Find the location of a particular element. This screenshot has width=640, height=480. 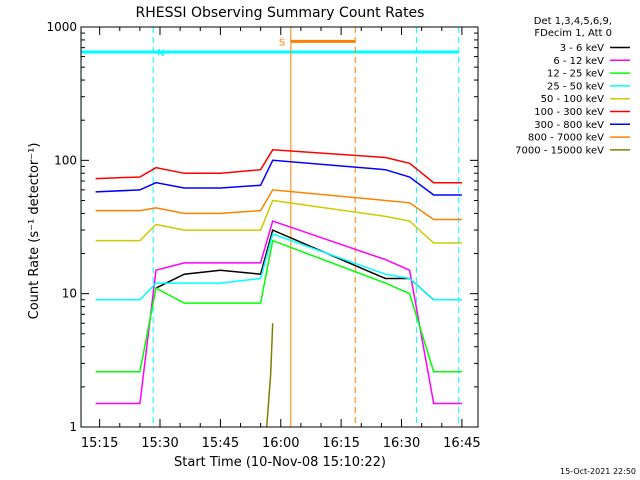

legend-entry-label: 100 - 300 keV is located at coordinates (569, 112).